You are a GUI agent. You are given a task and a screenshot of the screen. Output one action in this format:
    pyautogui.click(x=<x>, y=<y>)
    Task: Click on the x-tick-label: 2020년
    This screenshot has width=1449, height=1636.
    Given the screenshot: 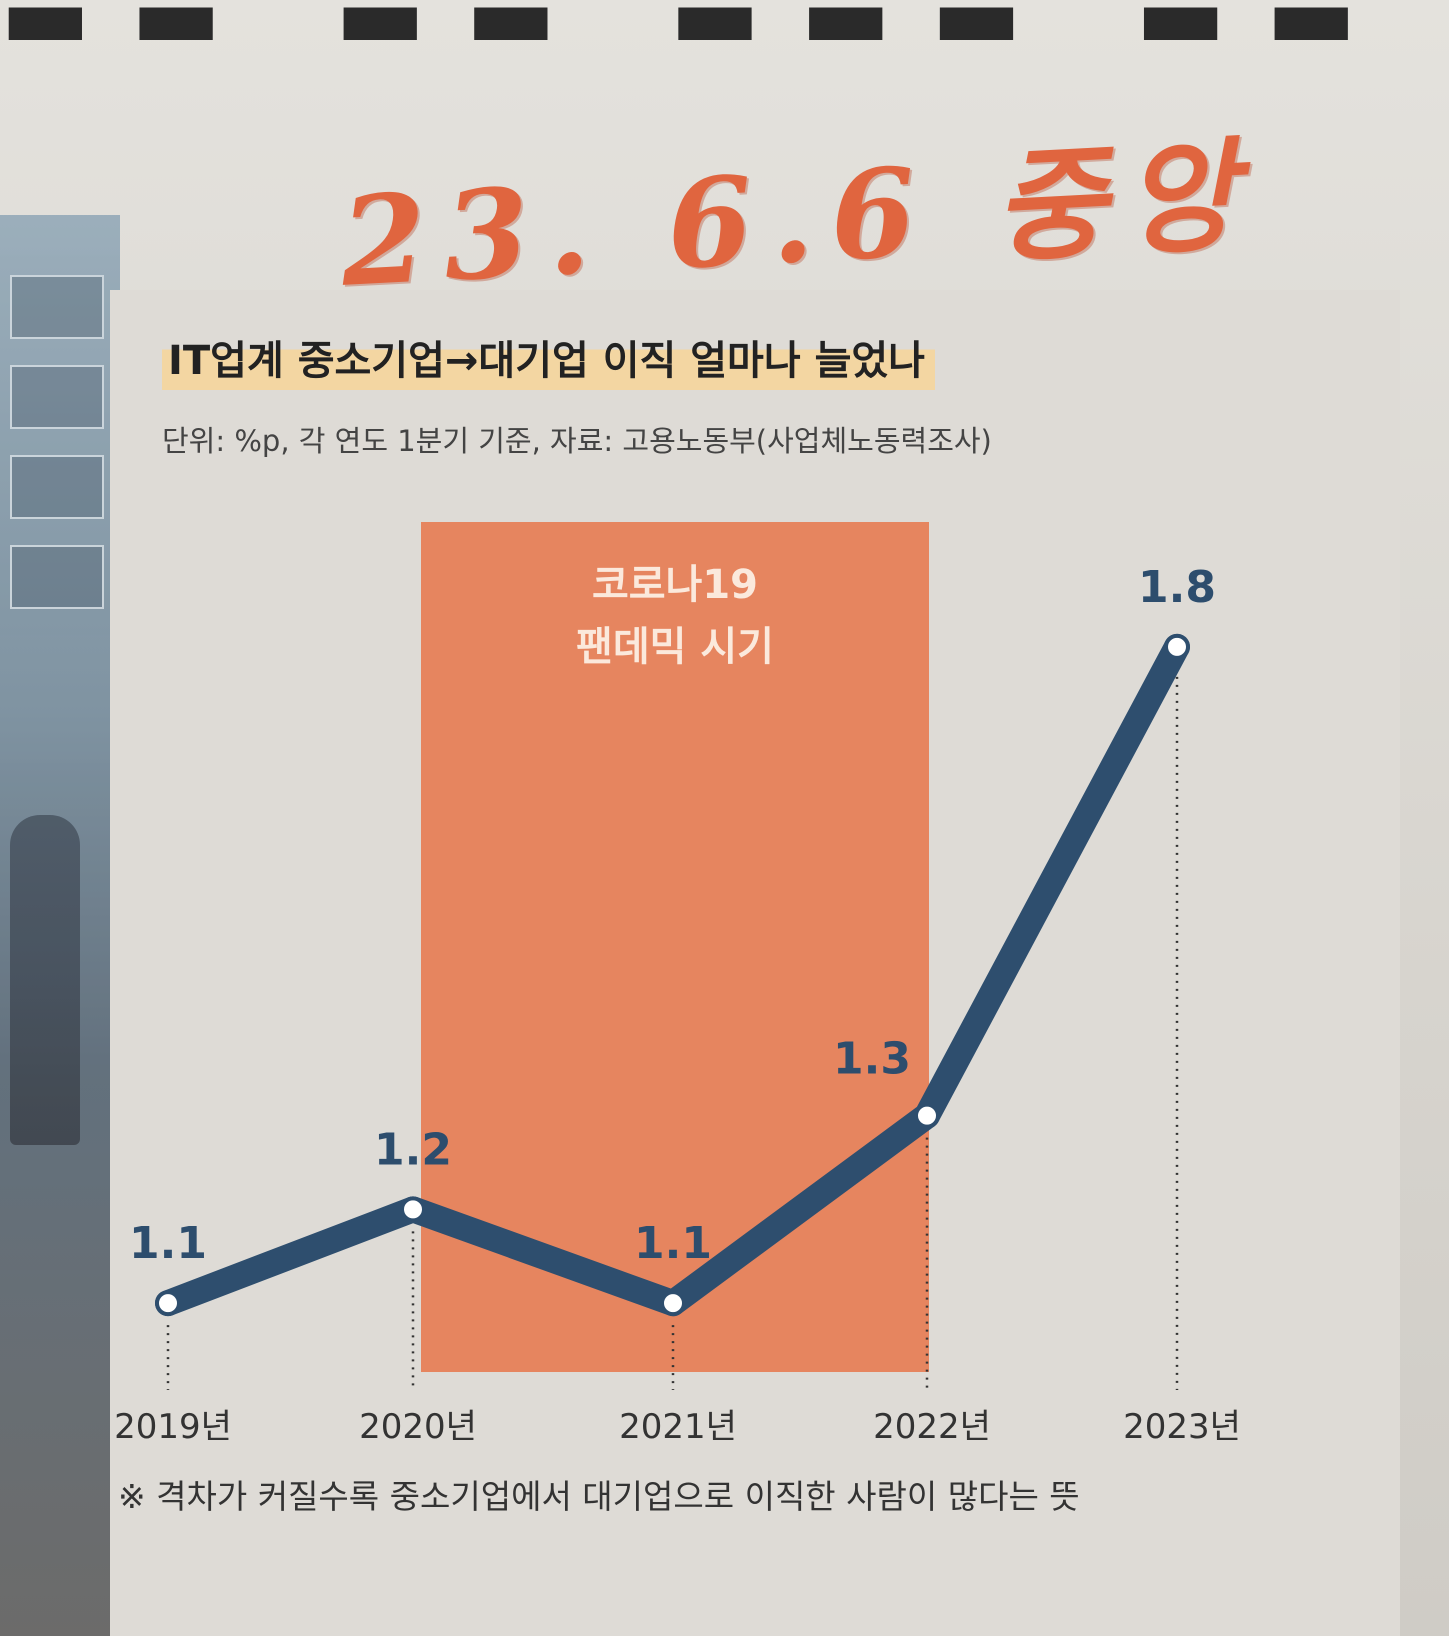 What is the action you would take?
    pyautogui.click(x=418, y=1427)
    